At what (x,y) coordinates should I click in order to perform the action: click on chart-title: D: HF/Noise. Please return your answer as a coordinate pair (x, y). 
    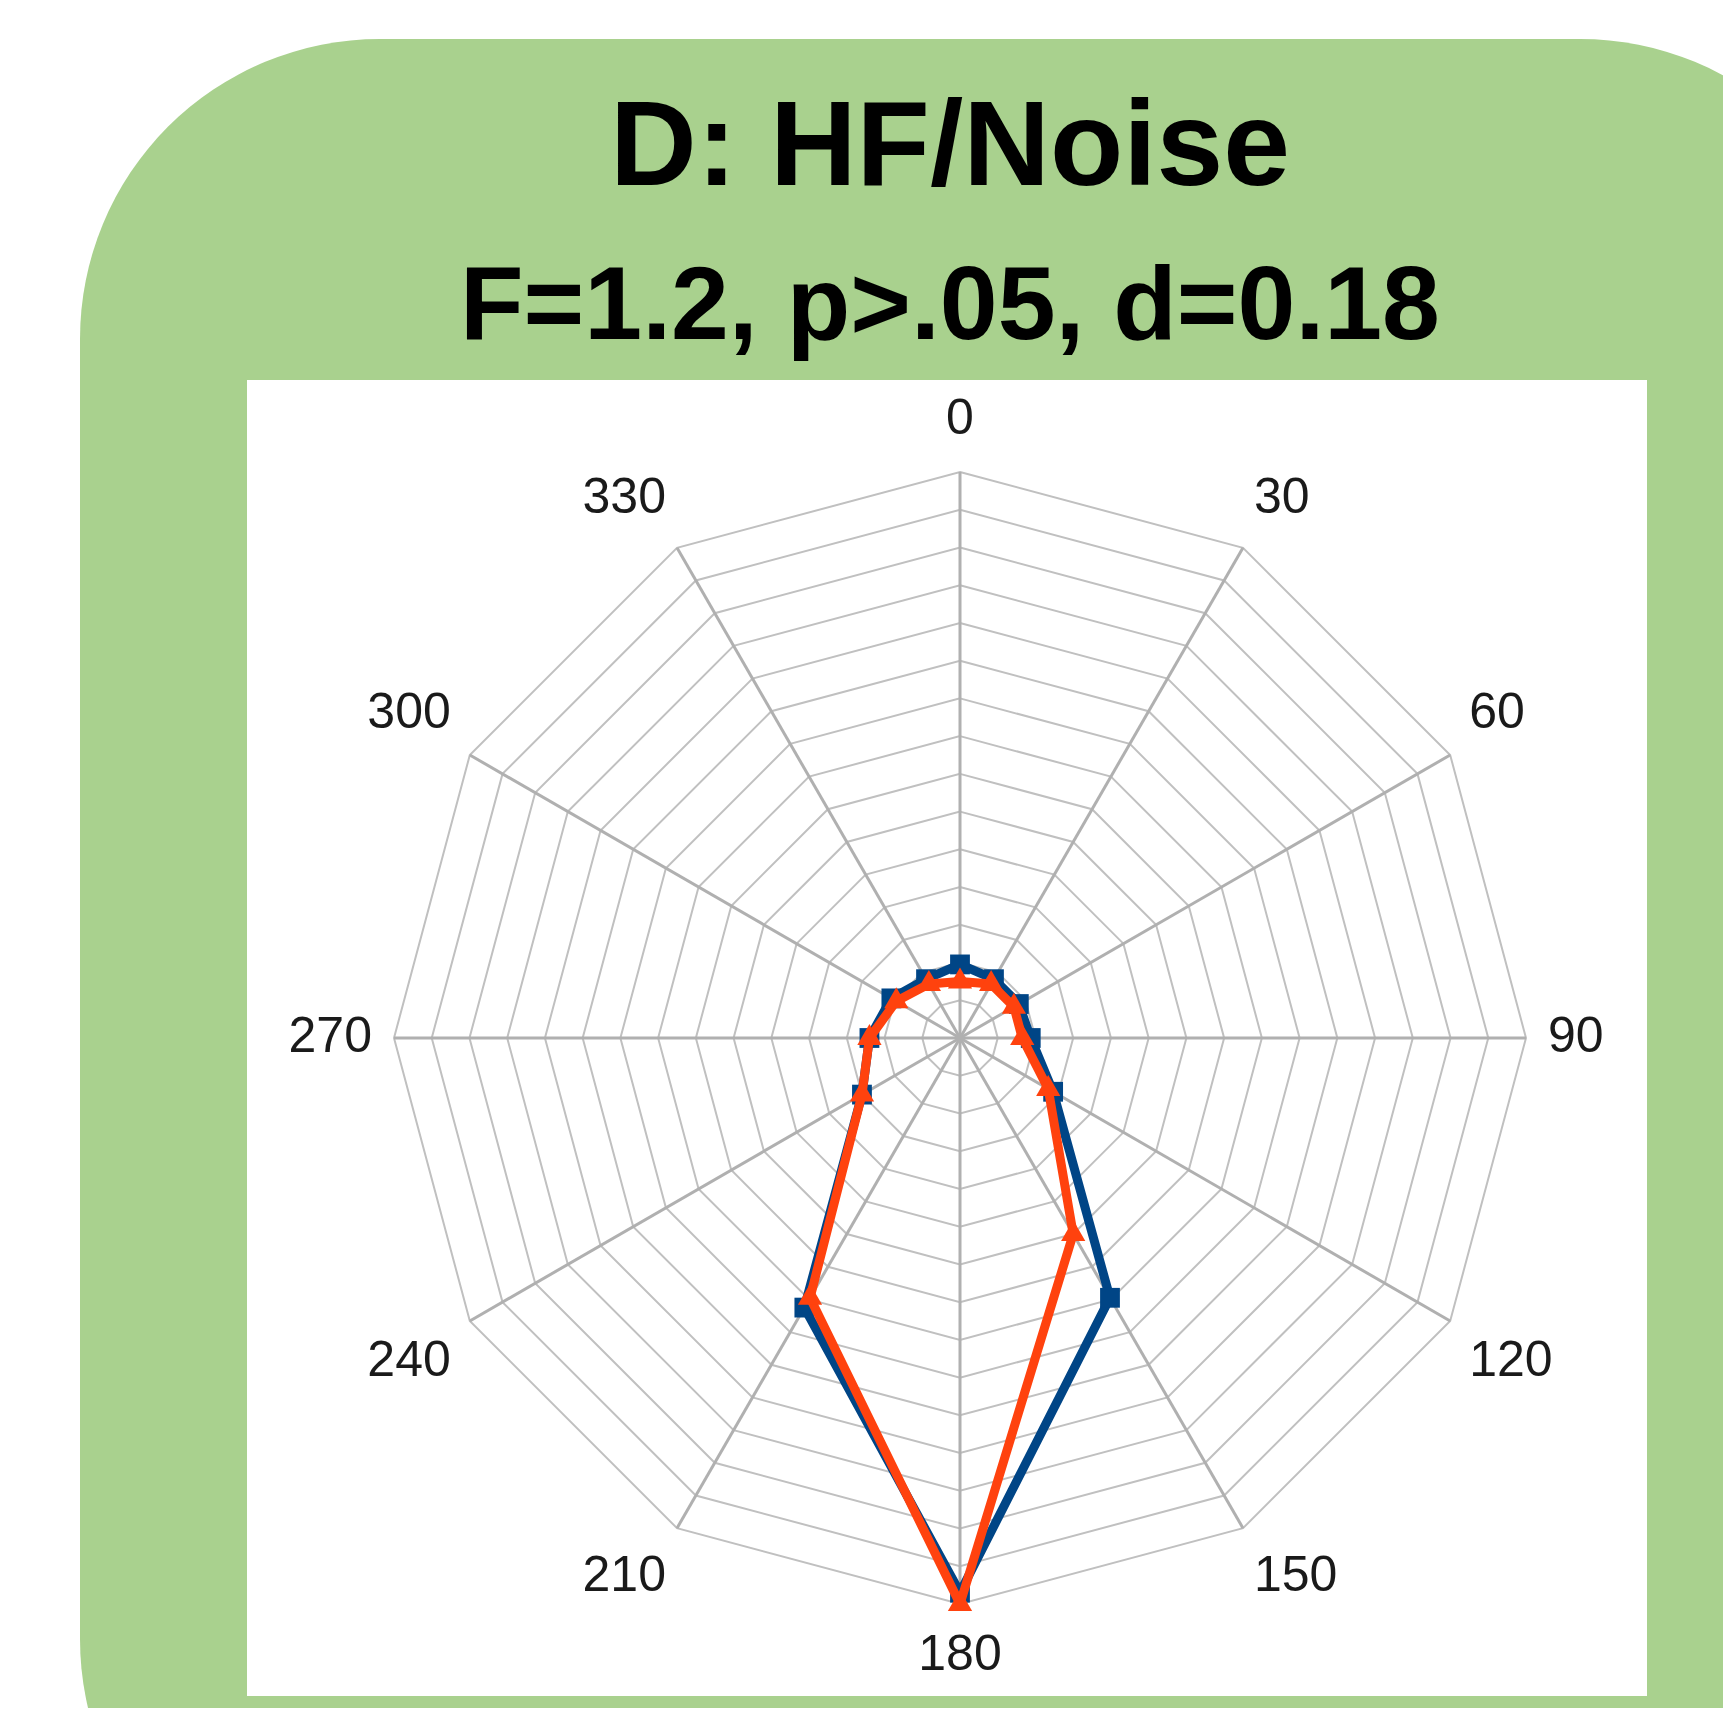
    Looking at the image, I should click on (949, 143).